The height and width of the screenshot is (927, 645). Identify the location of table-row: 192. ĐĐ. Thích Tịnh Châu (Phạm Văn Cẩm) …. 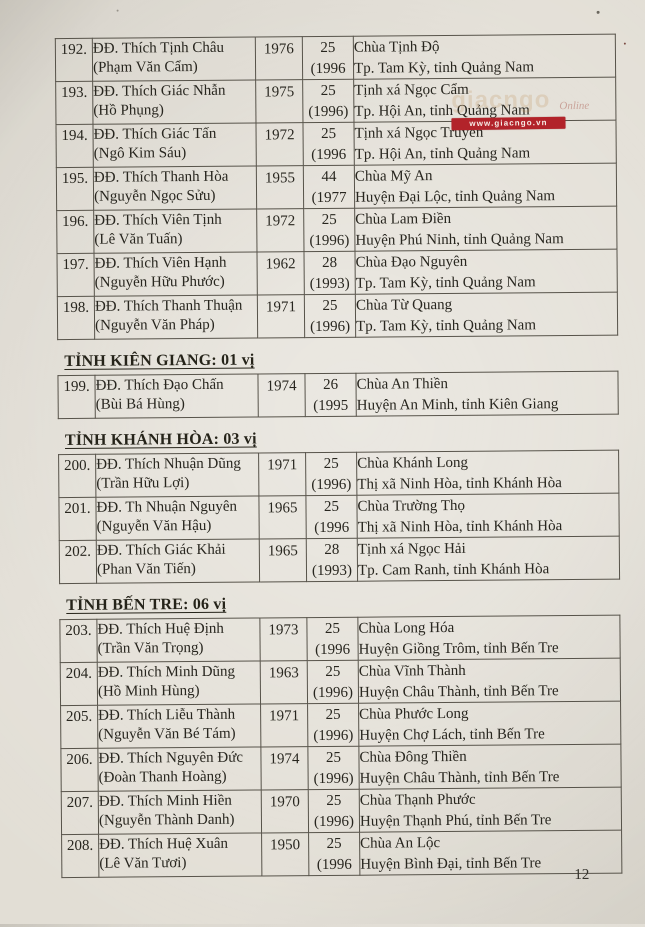
(335, 58).